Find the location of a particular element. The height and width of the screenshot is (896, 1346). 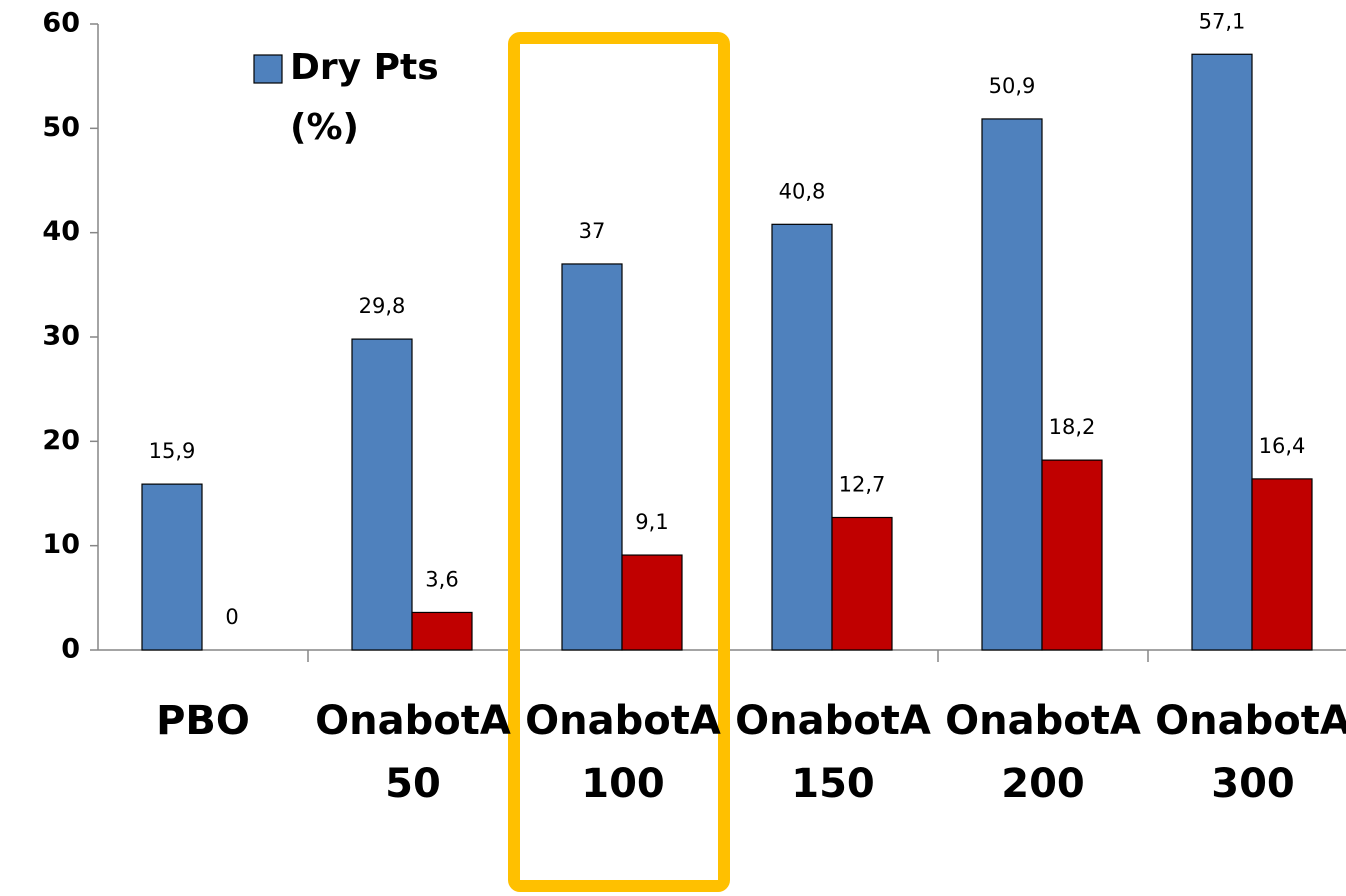

data-label: 0 is located at coordinates (231, 617).